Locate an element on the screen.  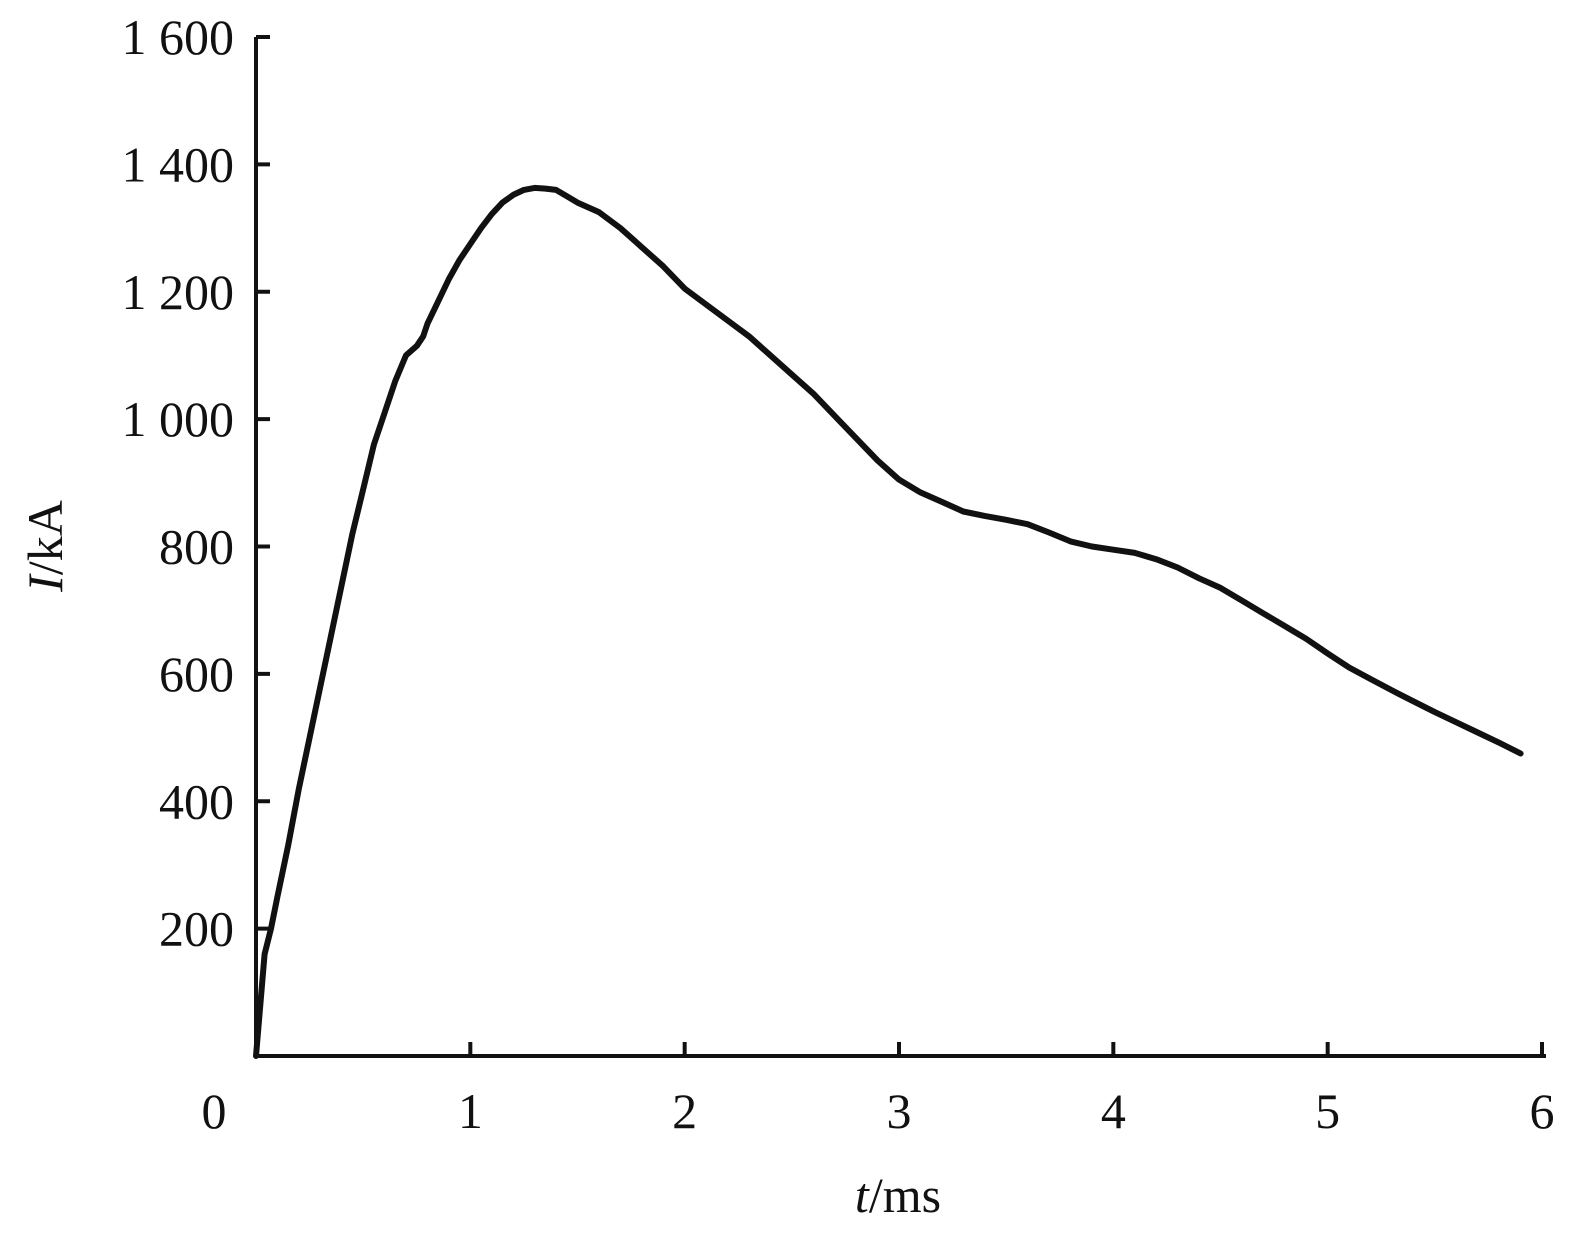
y-tick-label: 200 is located at coordinates (196, 929).